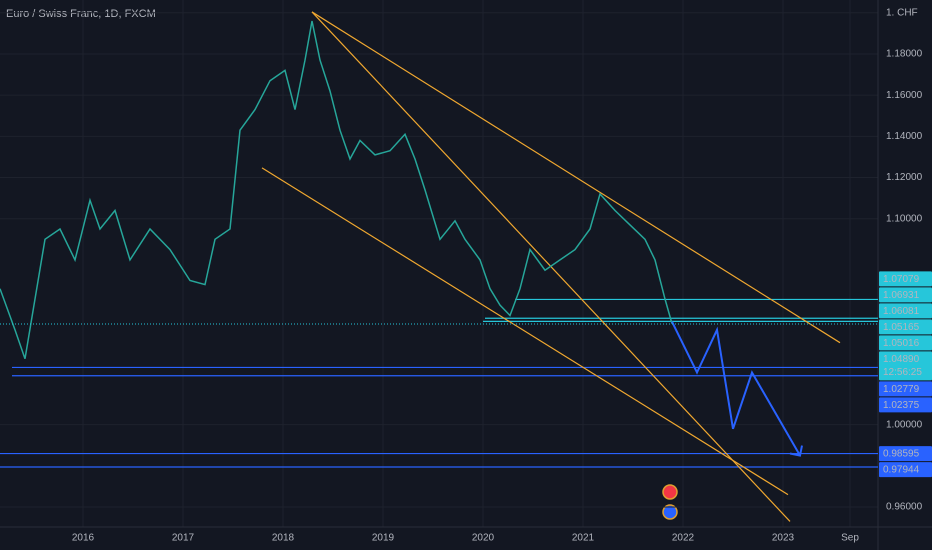 The height and width of the screenshot is (550, 932). I want to click on x-tick-label: 2020, so click(483, 538).